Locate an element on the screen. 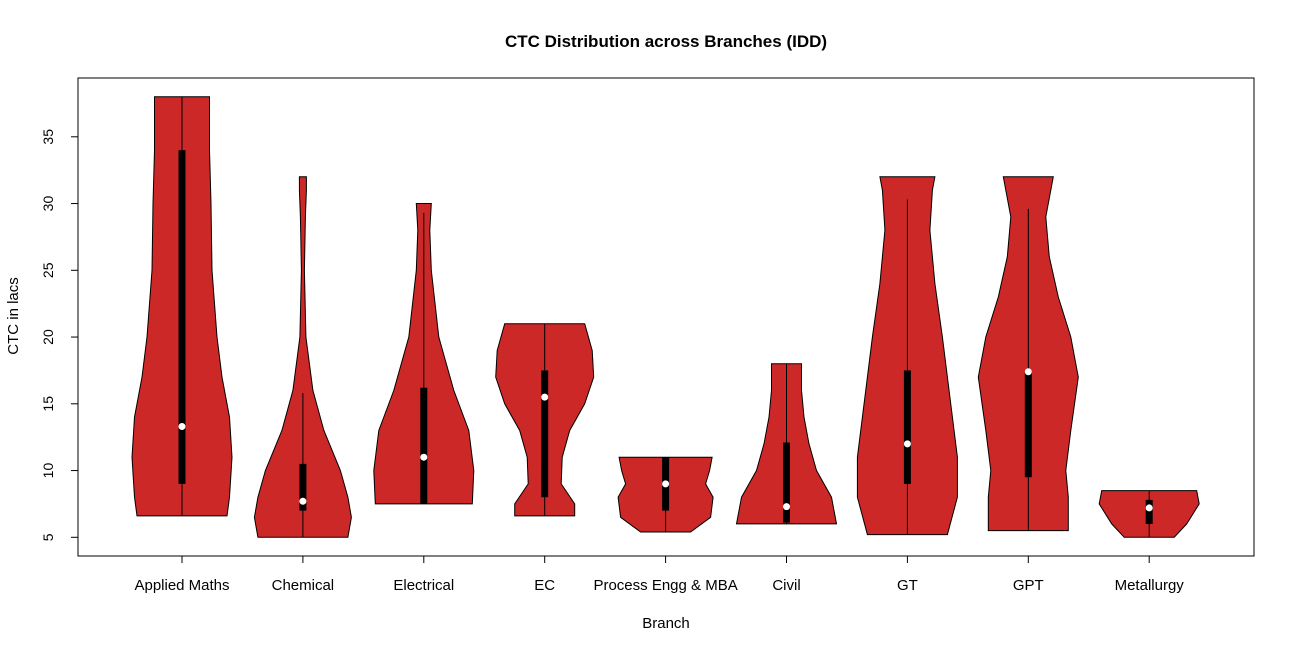 This screenshot has width=1294, height=658. violin-applied-maths is located at coordinates (182, 306).